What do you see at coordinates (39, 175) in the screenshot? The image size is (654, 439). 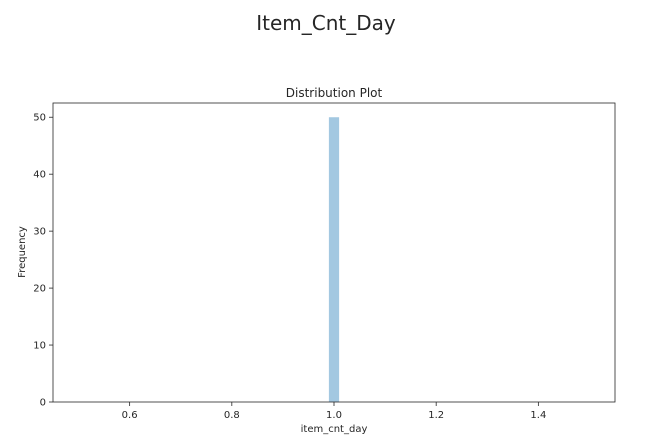 I see `y-tick-label-4: 40` at bounding box center [39, 175].